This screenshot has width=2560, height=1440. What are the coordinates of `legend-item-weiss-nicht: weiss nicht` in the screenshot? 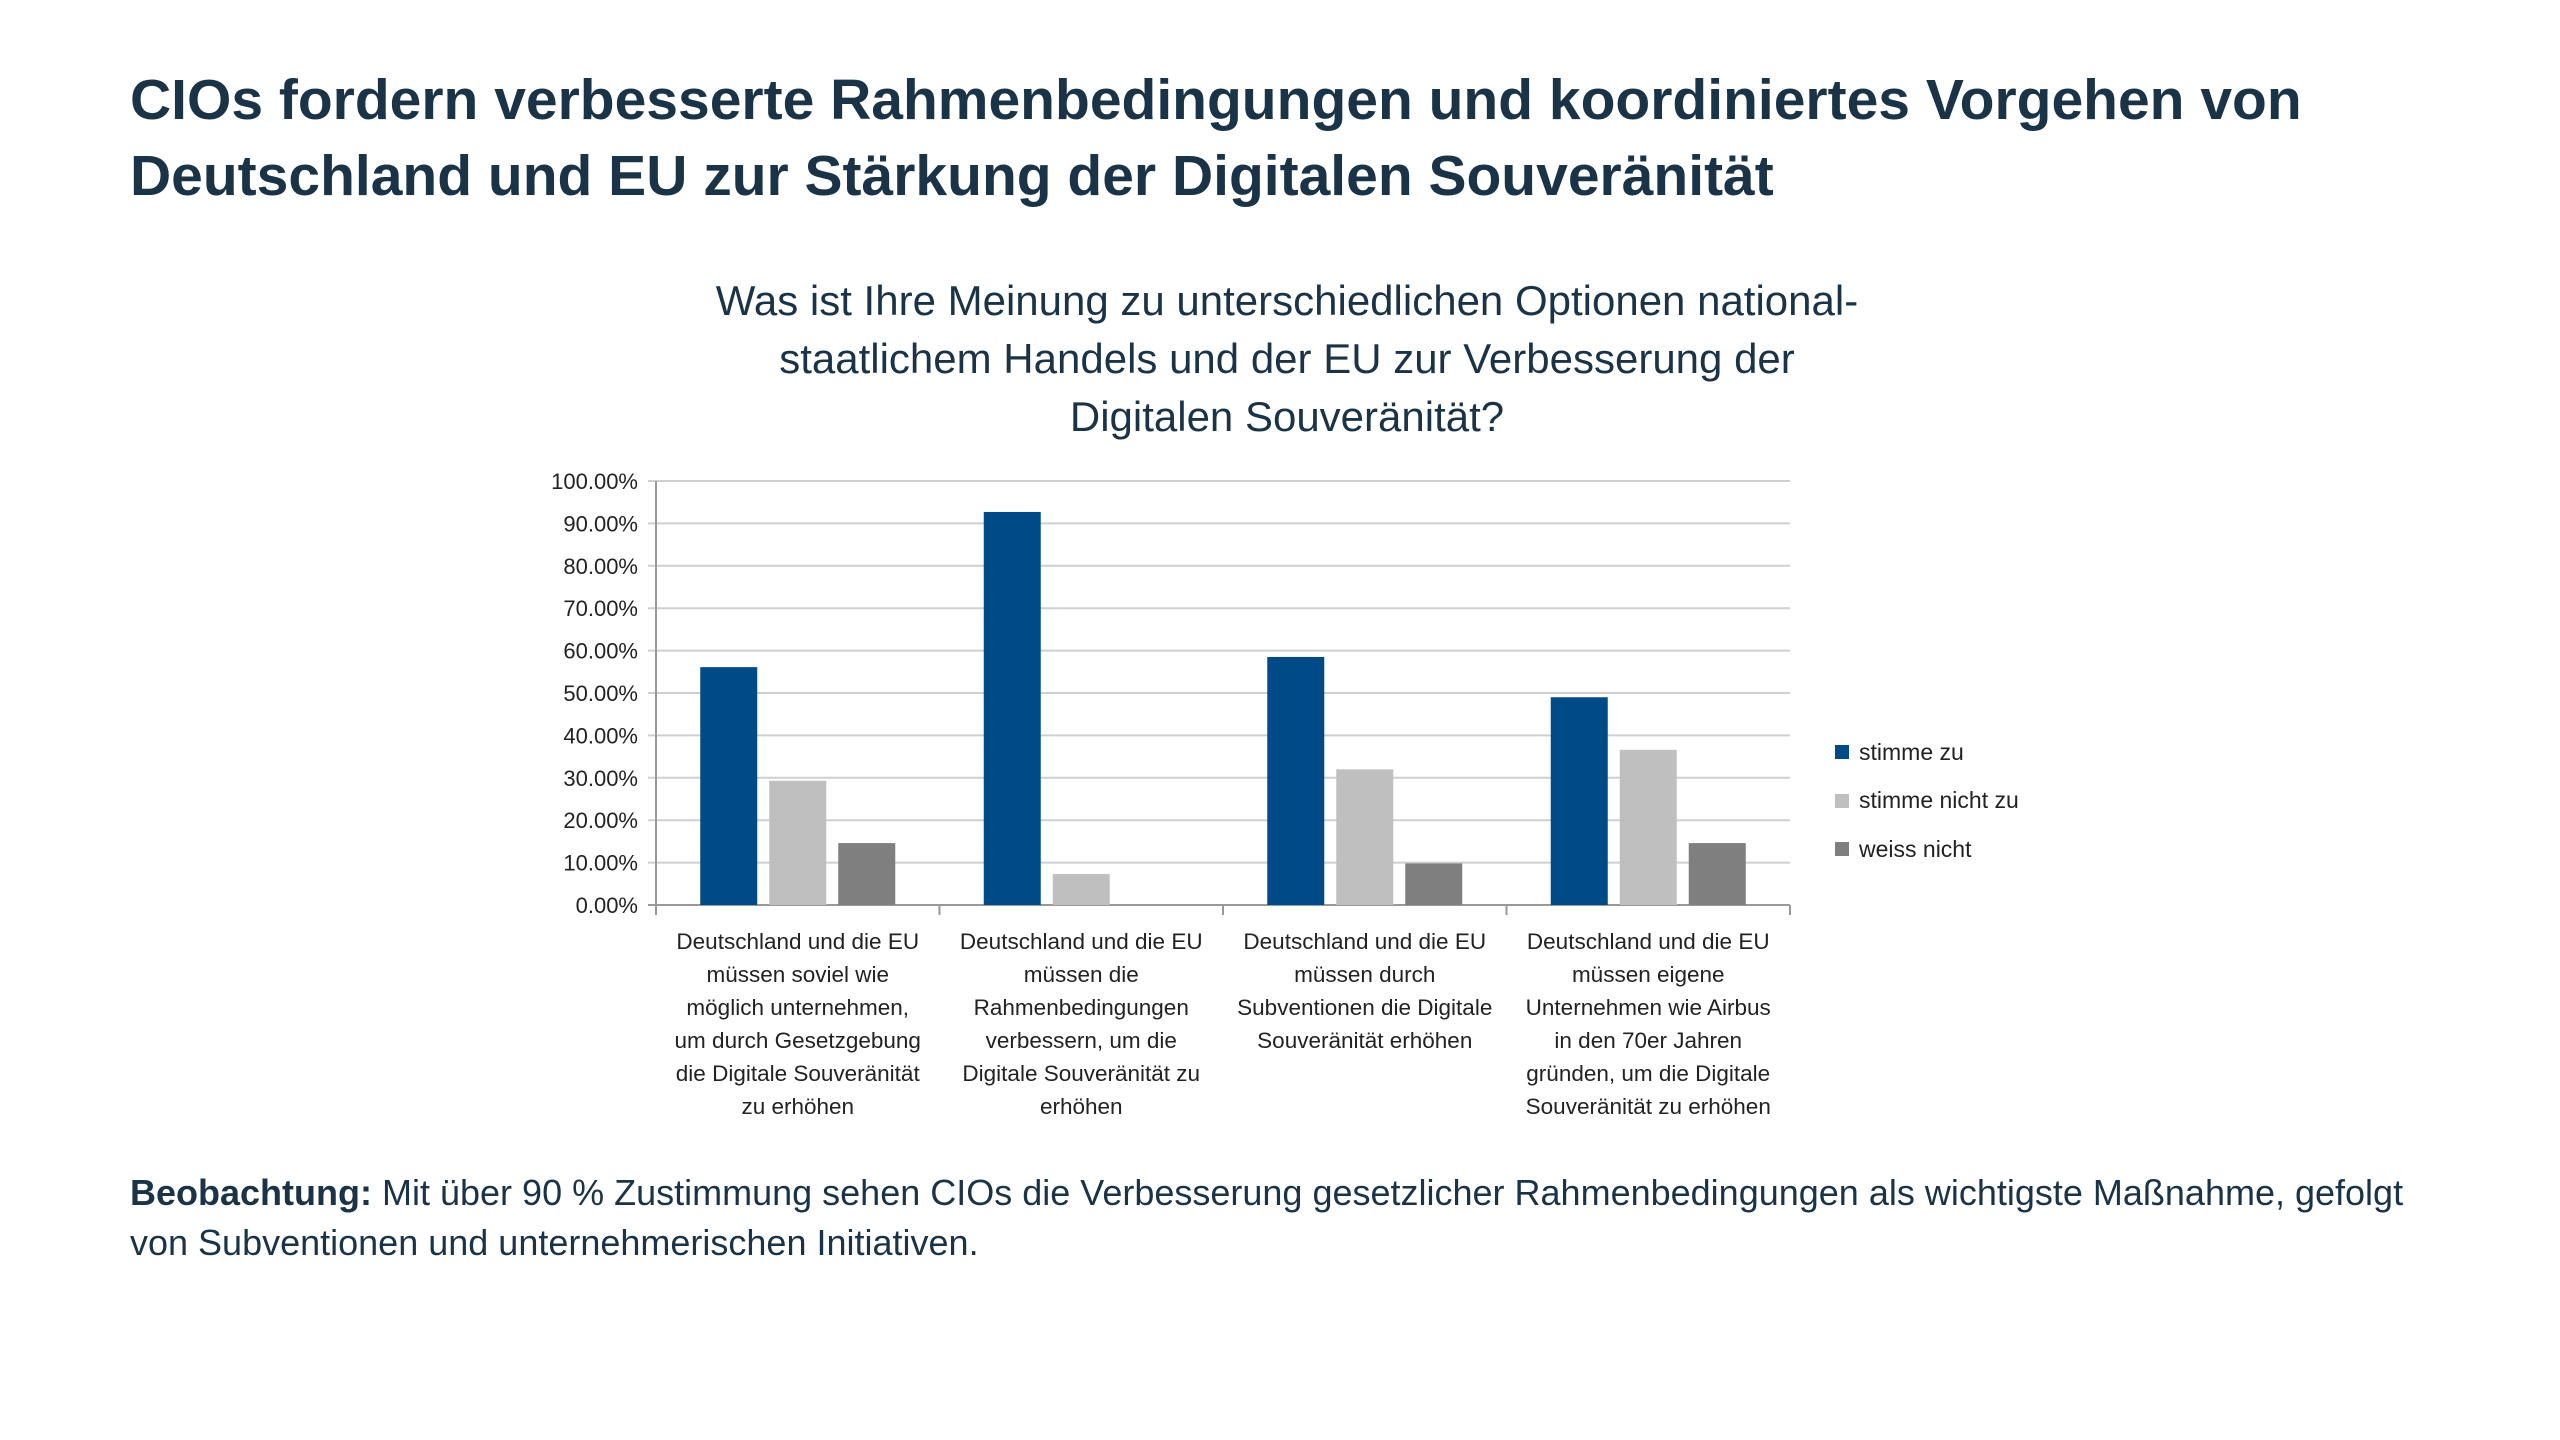 It's located at (1927, 849).